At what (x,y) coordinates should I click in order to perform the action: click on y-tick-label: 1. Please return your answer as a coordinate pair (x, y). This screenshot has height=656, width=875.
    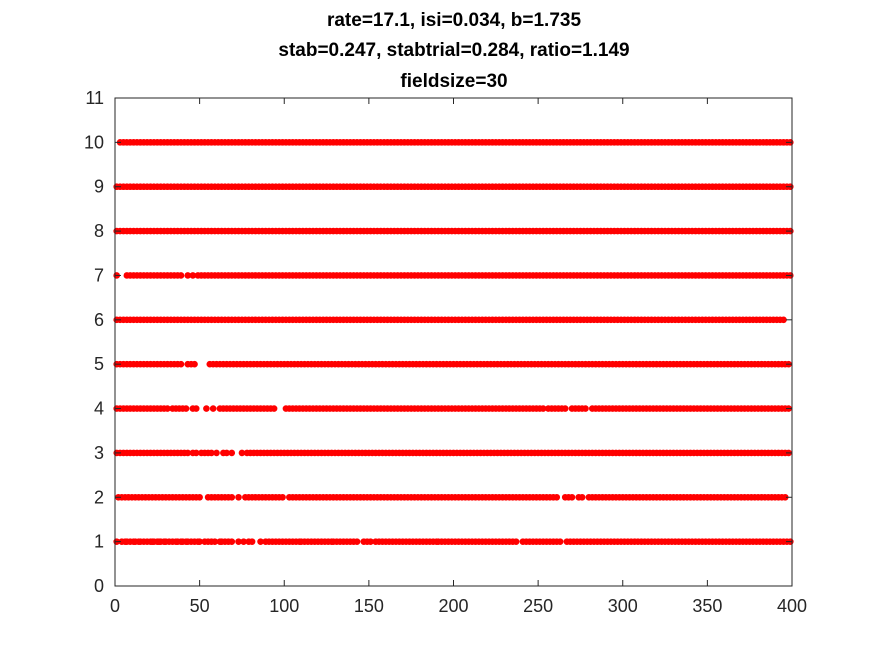
    Looking at the image, I should click on (99, 542).